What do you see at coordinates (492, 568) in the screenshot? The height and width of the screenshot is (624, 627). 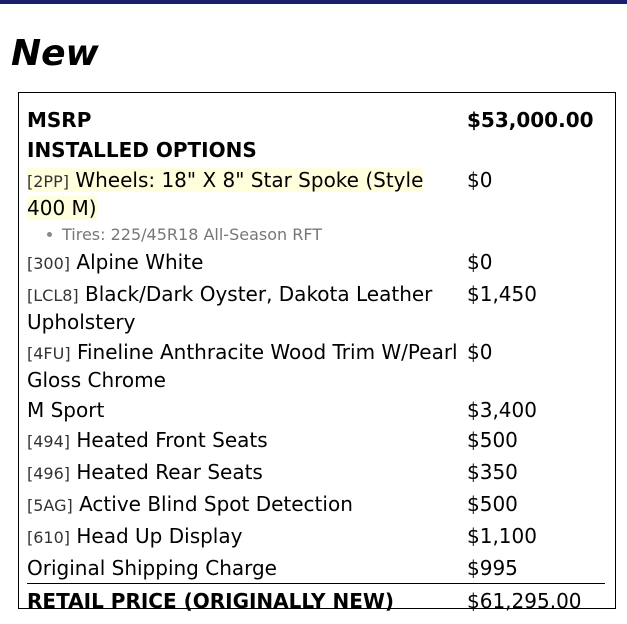 I see `option-price: $995` at bounding box center [492, 568].